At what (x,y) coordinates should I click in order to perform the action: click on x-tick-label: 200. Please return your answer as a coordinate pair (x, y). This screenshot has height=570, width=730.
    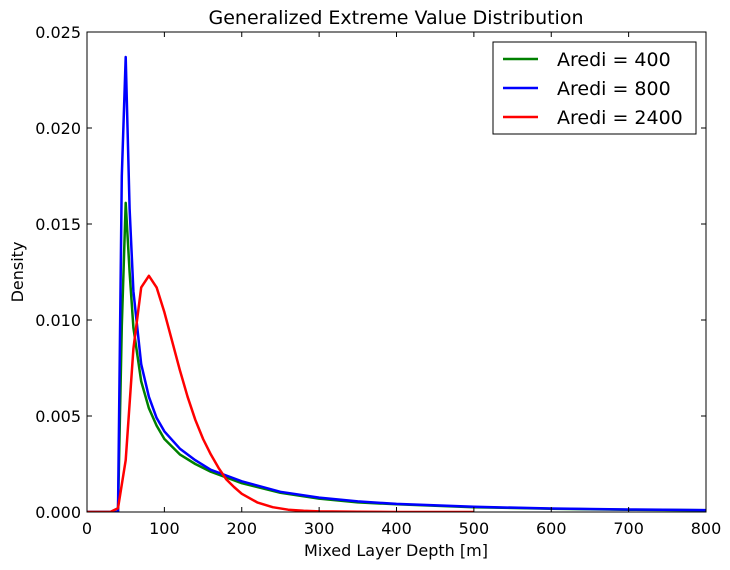
    Looking at the image, I should click on (241, 528).